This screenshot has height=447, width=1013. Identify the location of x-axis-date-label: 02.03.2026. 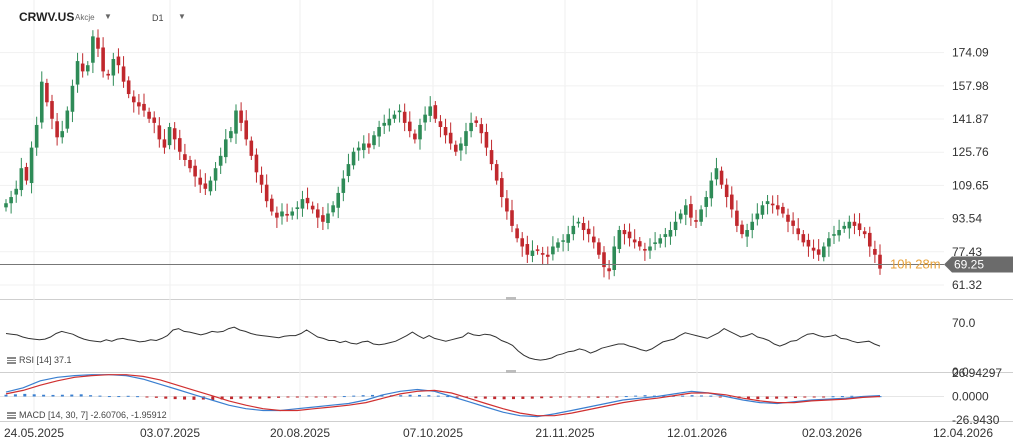
(832, 433).